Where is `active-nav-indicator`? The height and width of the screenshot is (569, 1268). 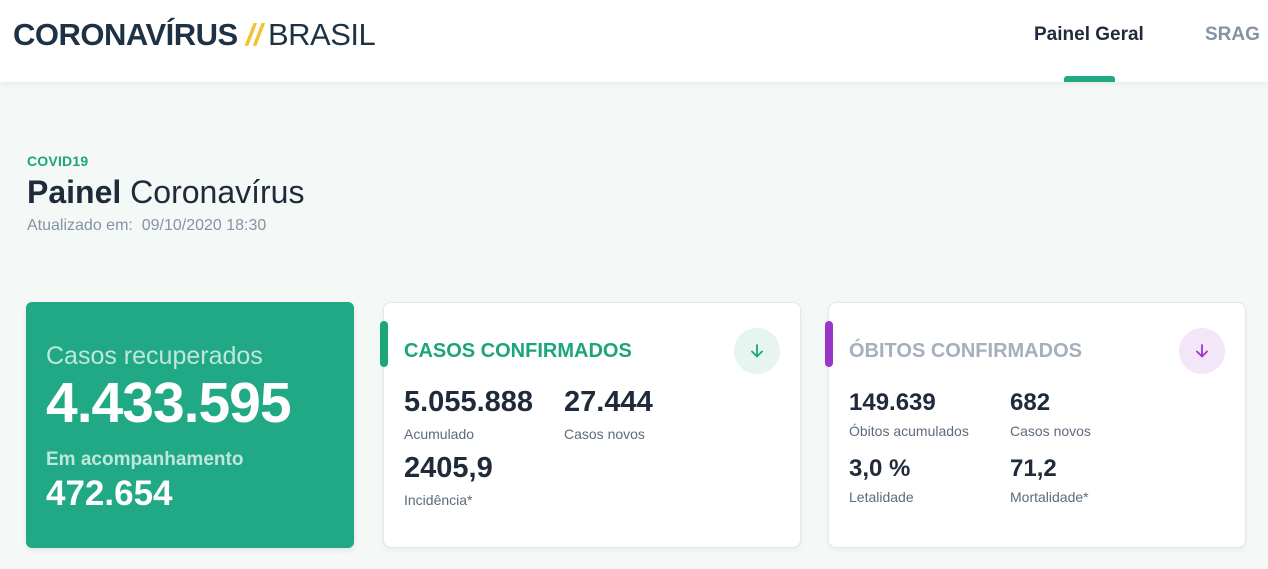 active-nav-indicator is located at coordinates (1089, 79).